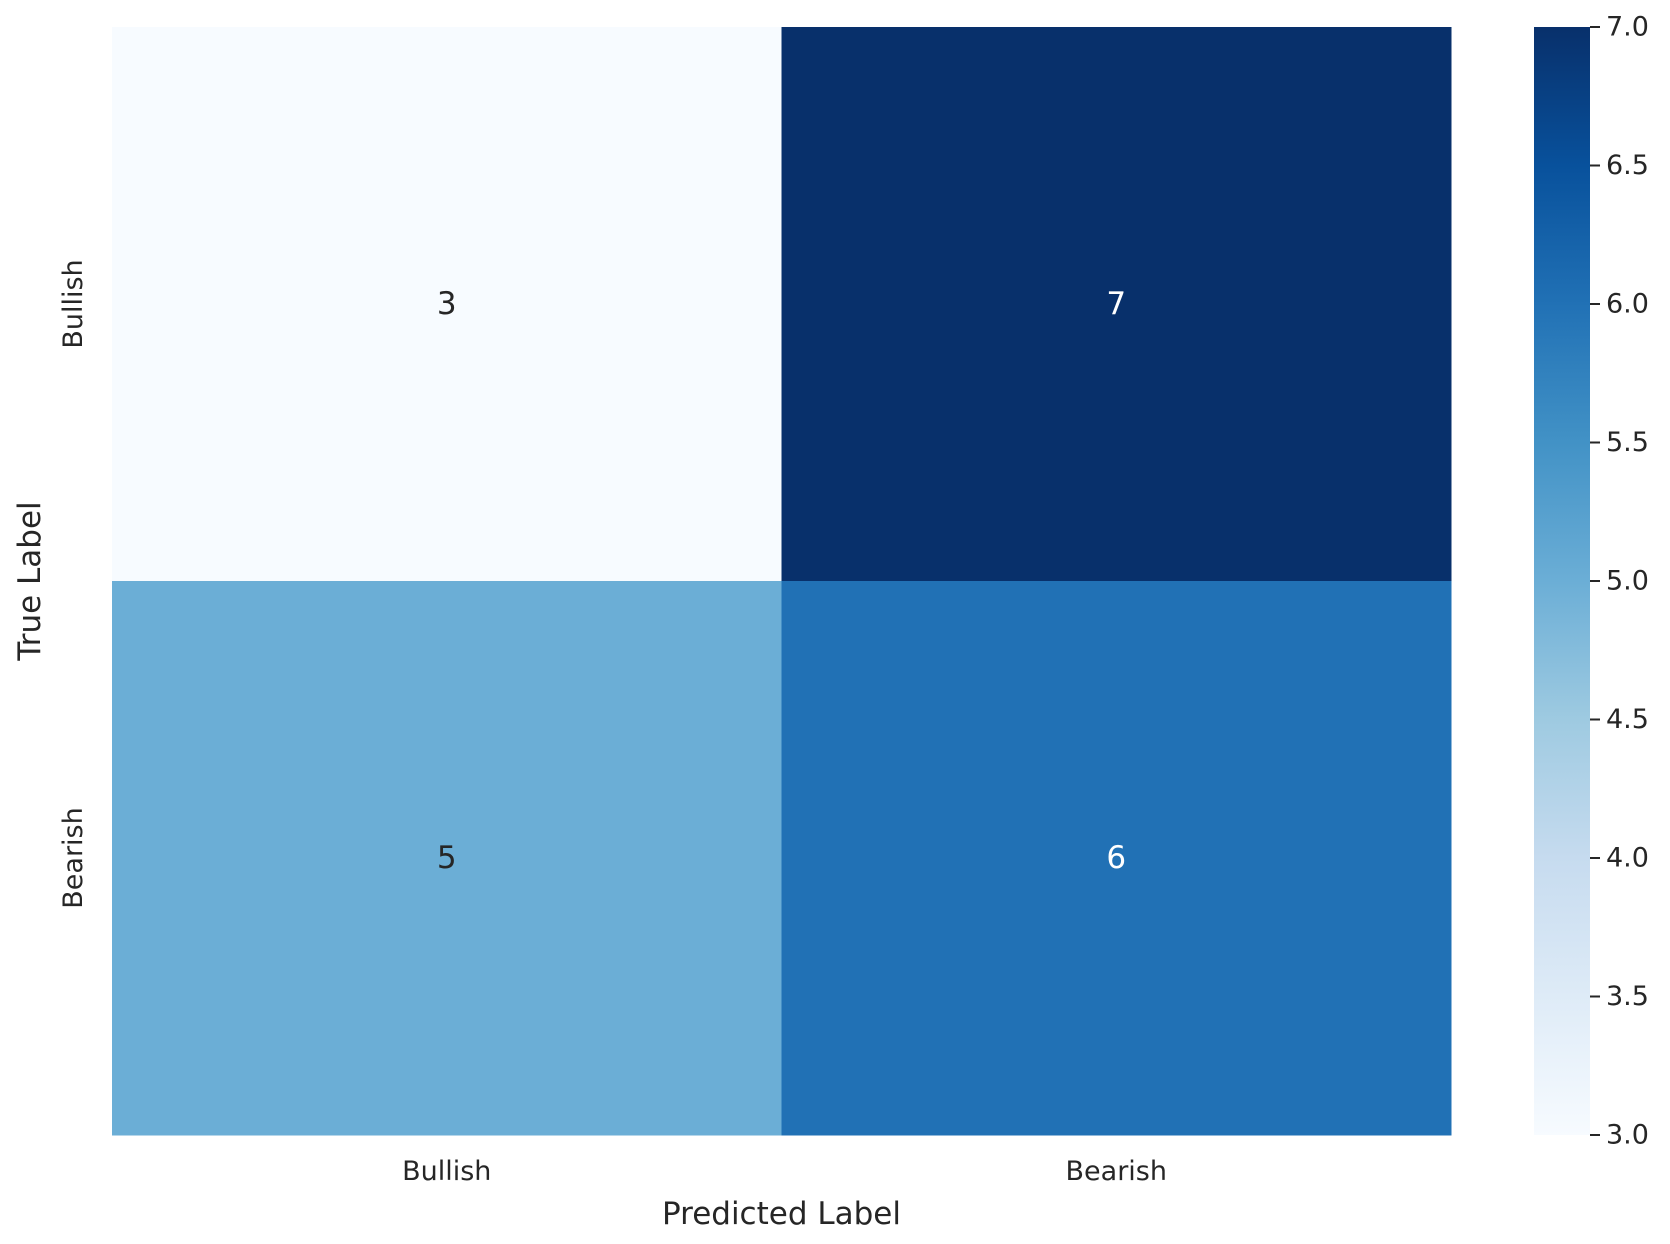  Describe the element at coordinates (1627, 996) in the screenshot. I see `colorbar-tick-label: 3.5` at that location.